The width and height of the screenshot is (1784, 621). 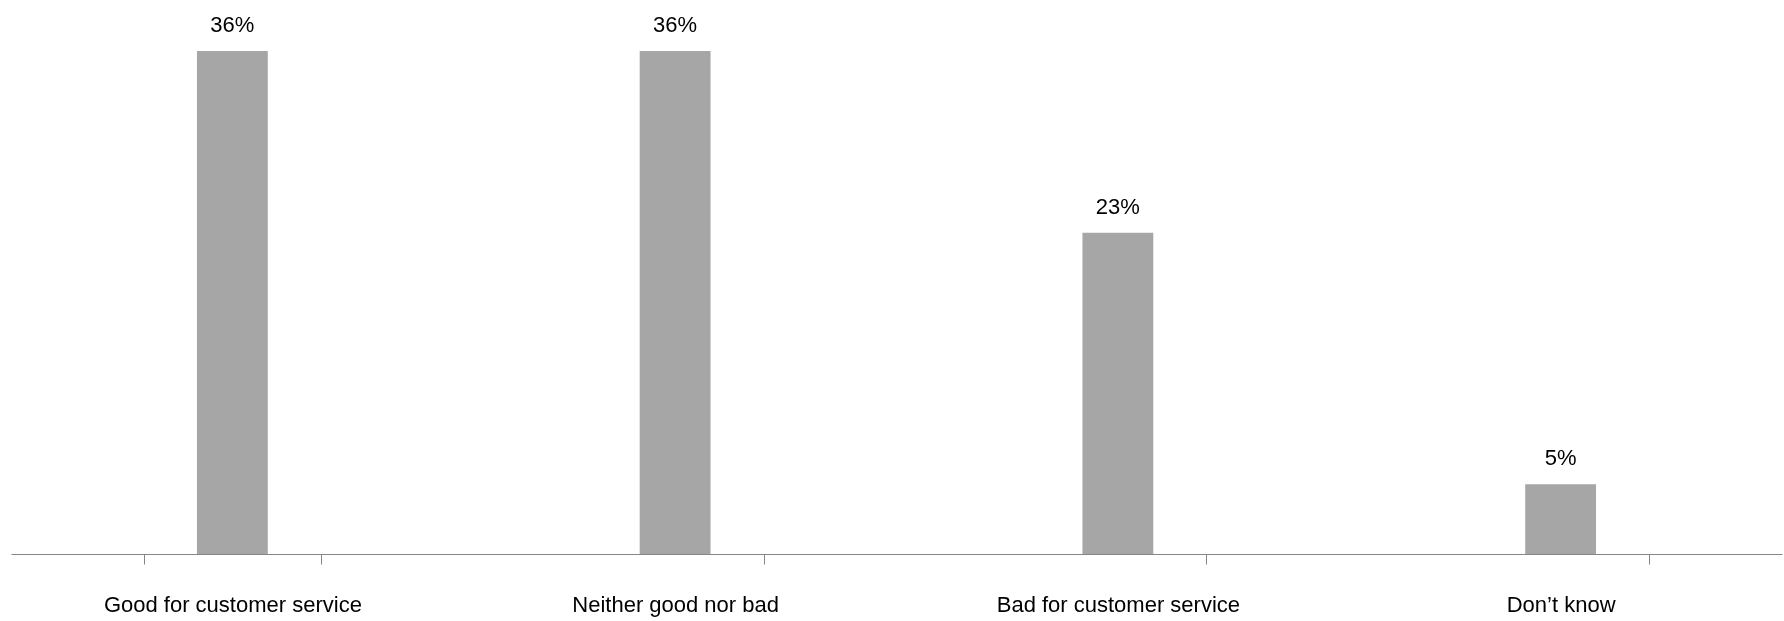 I want to click on x-tick-label: Bad for customer service, so click(x=1118, y=604).